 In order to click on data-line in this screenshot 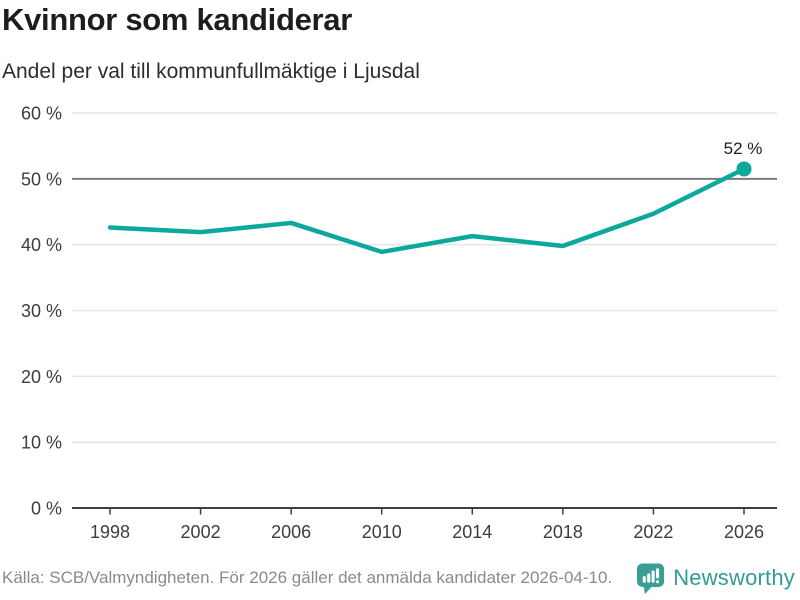, I will do `click(427, 210)`.